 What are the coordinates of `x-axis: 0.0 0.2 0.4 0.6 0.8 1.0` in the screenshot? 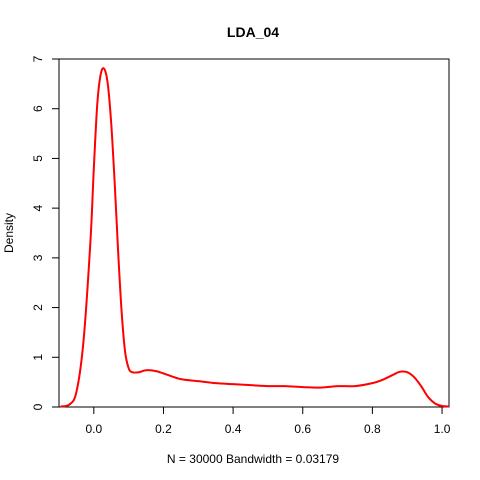 It's located at (268, 421).